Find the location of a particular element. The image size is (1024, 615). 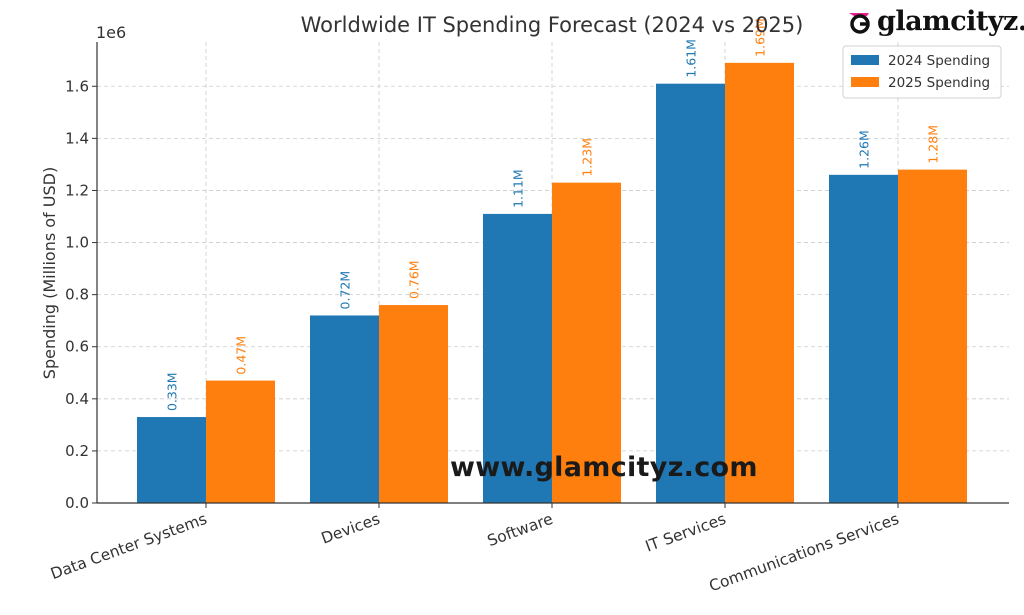

y-tick-label: 0.6 is located at coordinates (77, 347).